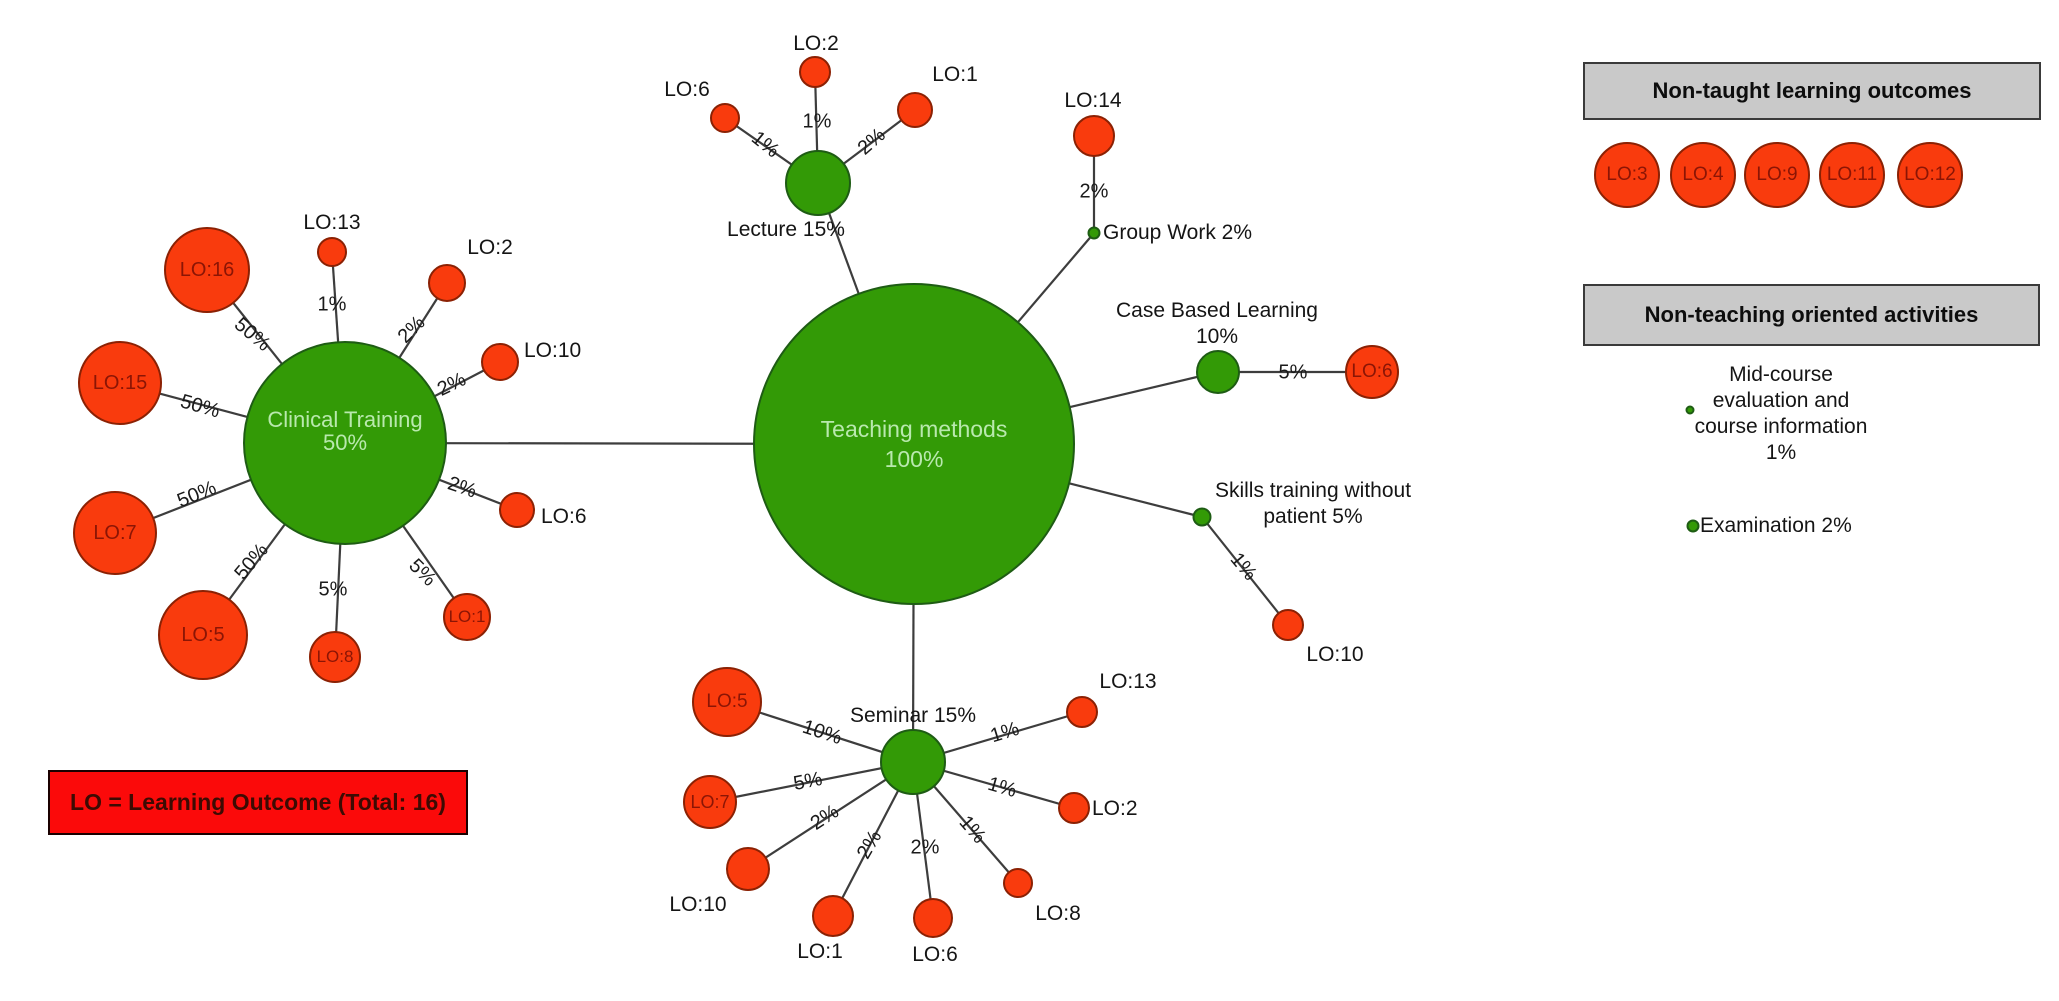 Image resolution: width=2059 pixels, height=1001 pixels. I want to click on casebased-lo6-pct: 5%, so click(1293, 372).